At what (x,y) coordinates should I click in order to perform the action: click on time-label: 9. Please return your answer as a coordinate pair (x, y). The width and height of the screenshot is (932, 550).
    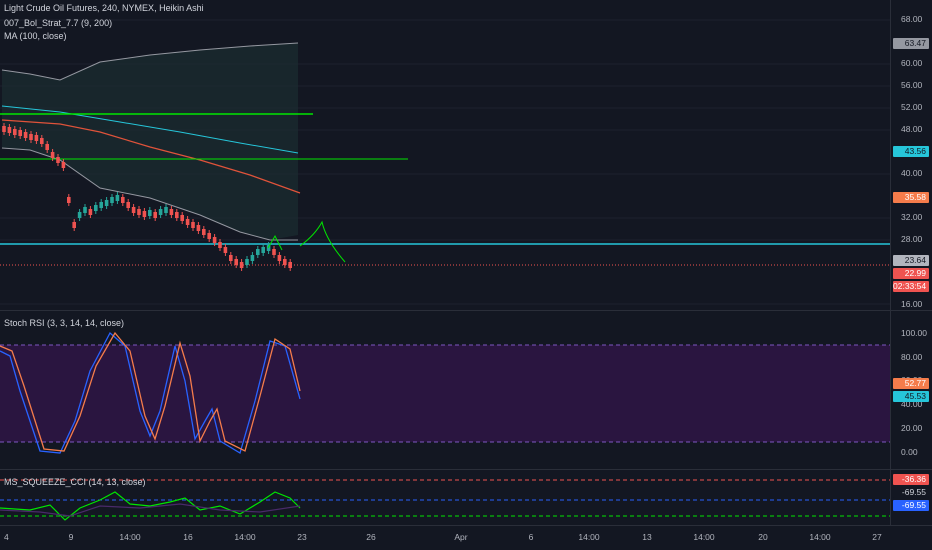
    Looking at the image, I should click on (71, 537).